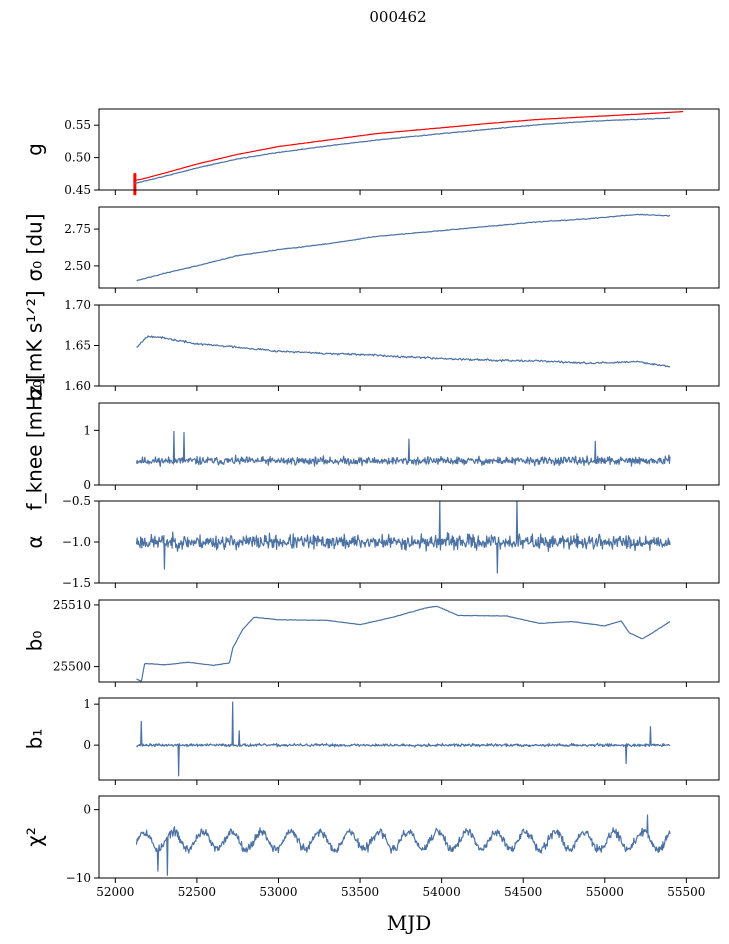 This screenshot has width=729, height=944. I want to click on panel-3: 1.60 1.65 1.70 σ₀[mK s¹ᐟ²], so click(371, 345).